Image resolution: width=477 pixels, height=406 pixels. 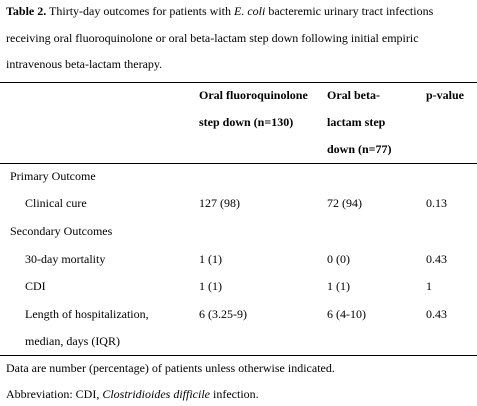 I want to click on header-pvalue: p-value, so click(x=445, y=95).